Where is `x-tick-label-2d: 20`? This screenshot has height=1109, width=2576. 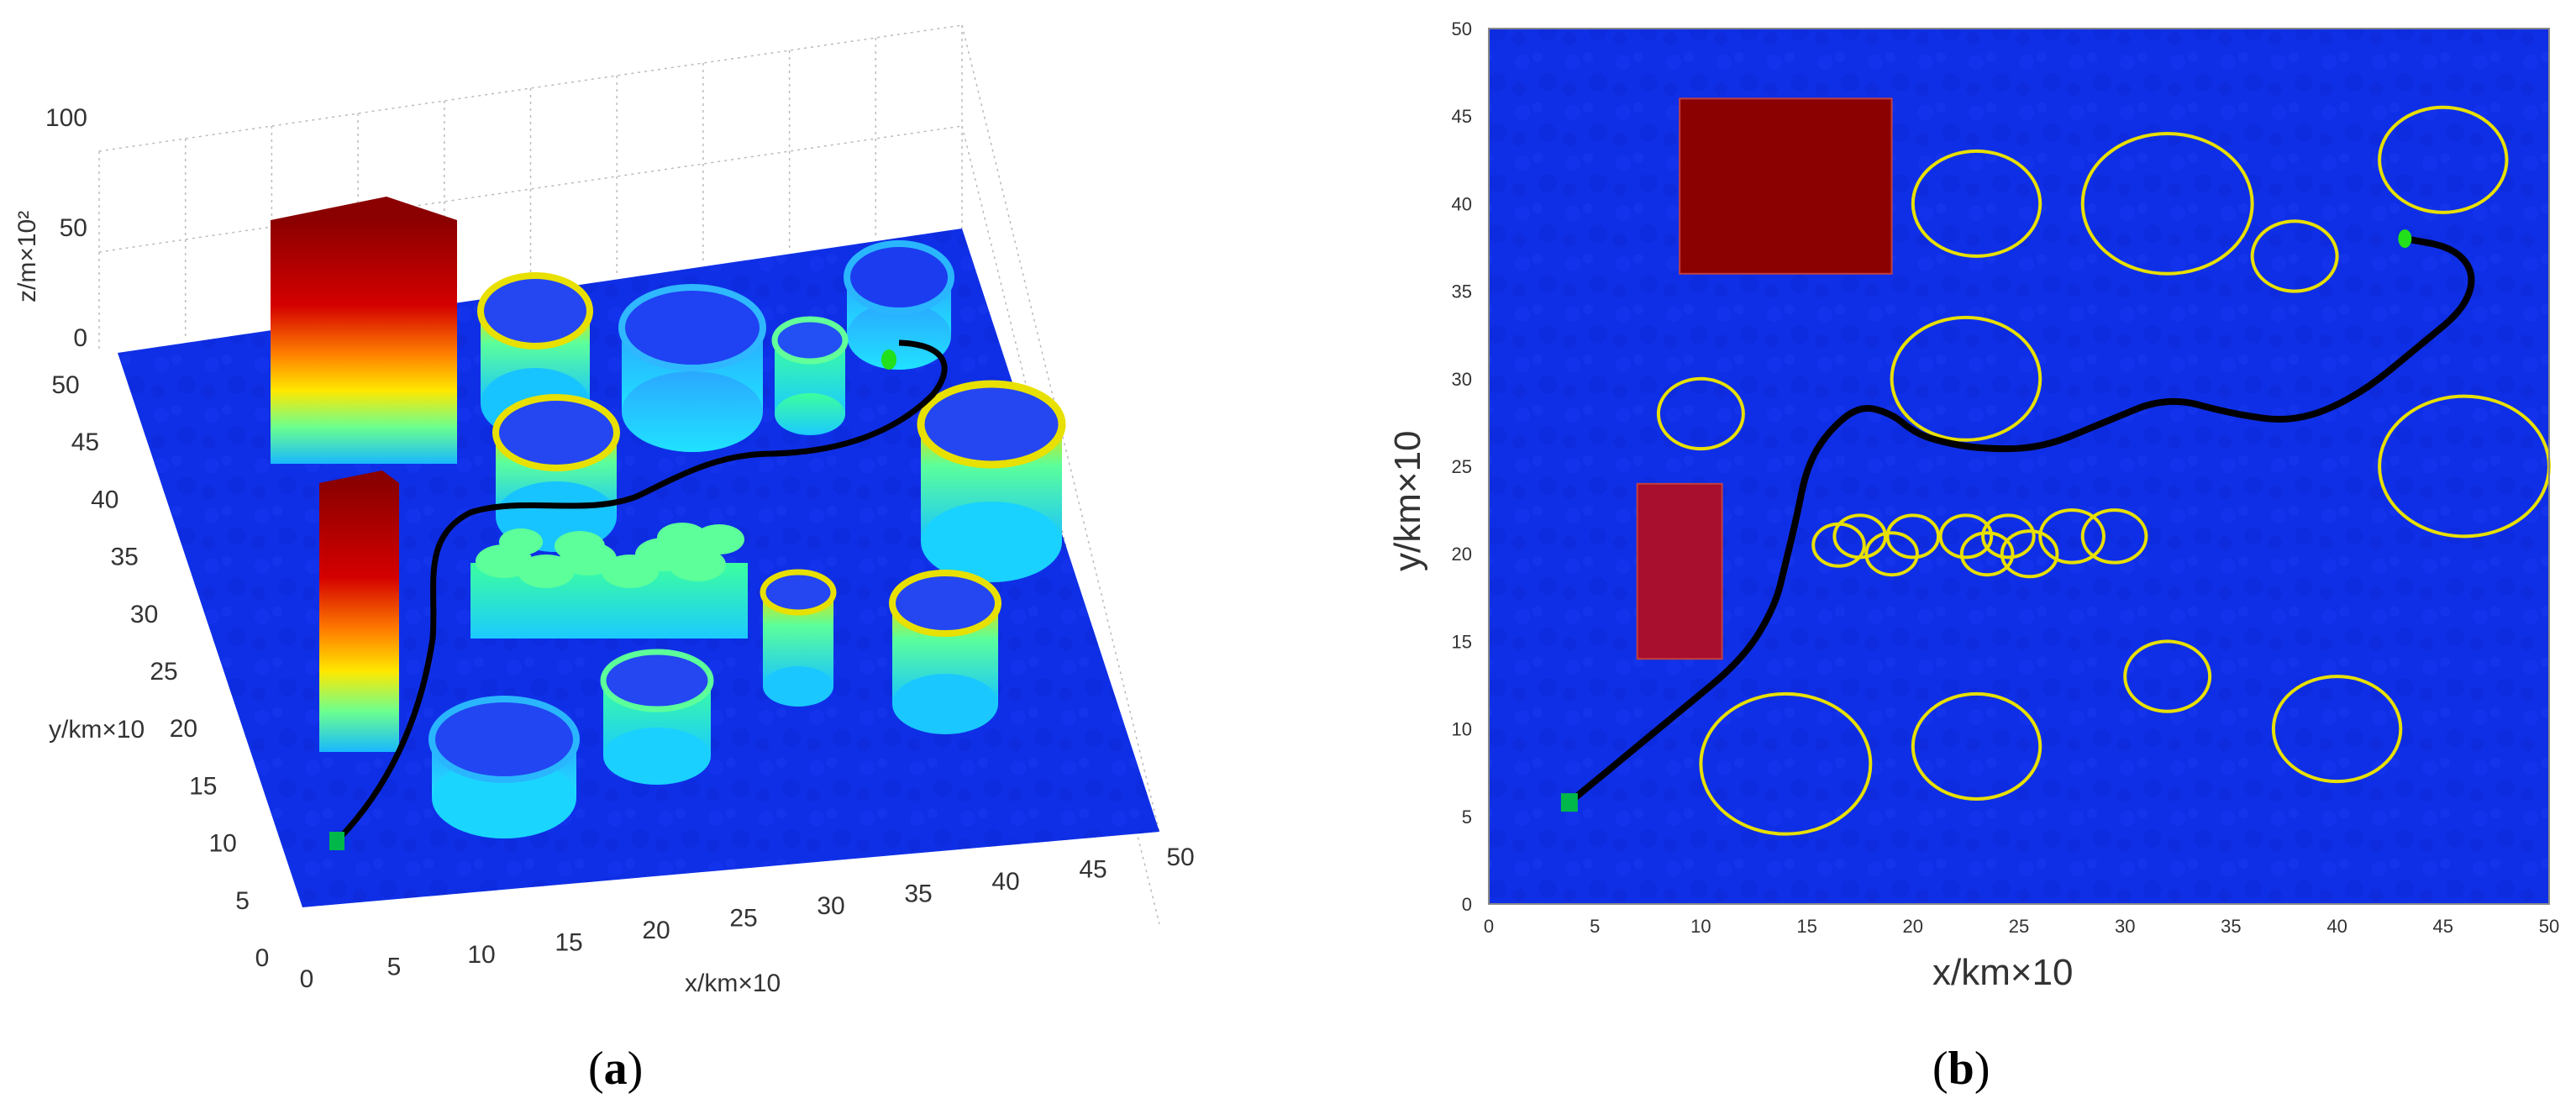
x-tick-label-2d: 20 is located at coordinates (1913, 926).